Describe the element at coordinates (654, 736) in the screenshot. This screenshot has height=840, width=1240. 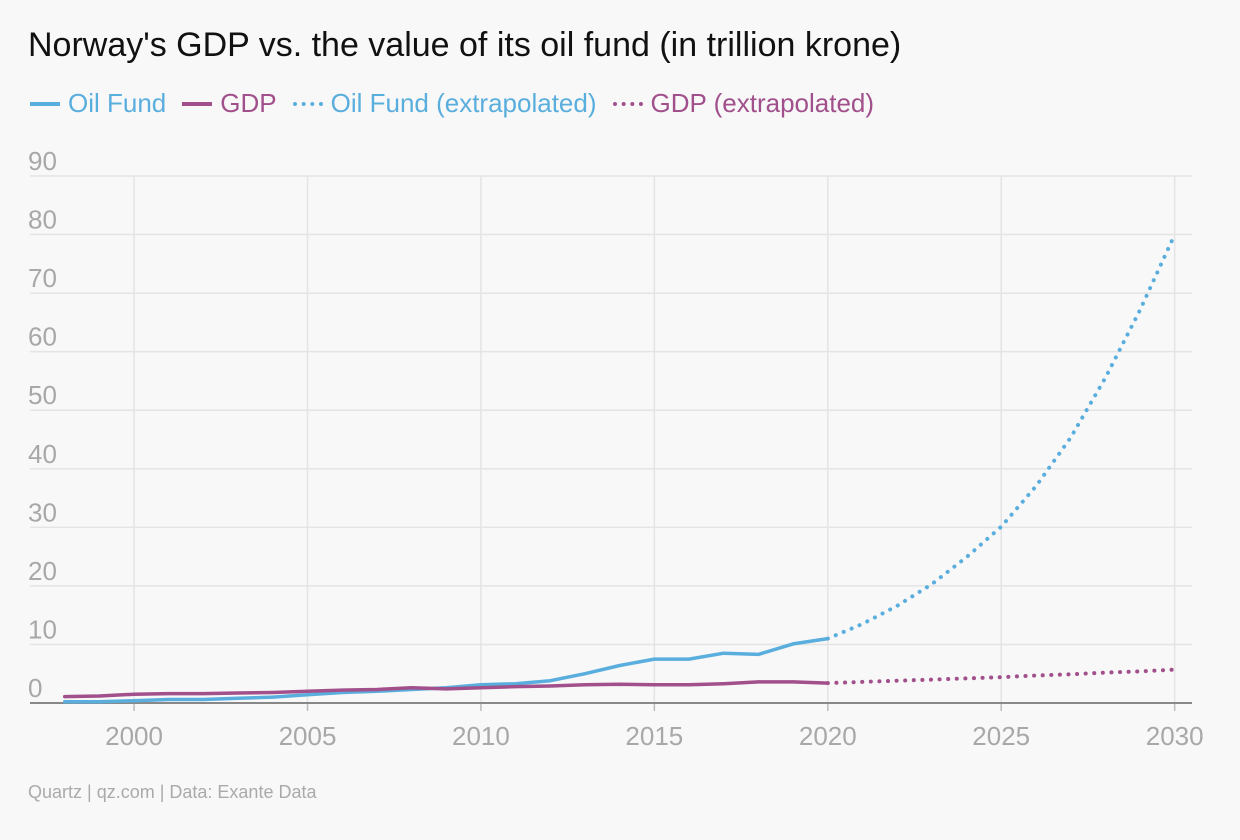
I see `x-tick-label: 2015` at that location.